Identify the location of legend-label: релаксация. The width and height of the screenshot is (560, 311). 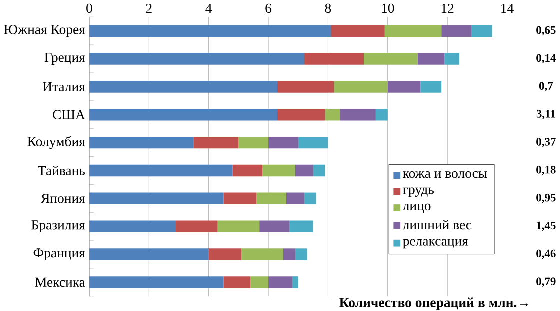
(435, 243).